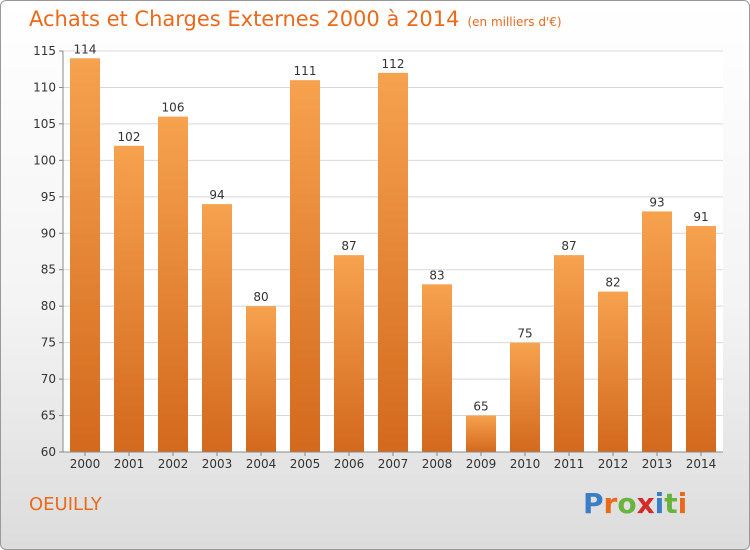  What do you see at coordinates (436, 275) in the screenshot?
I see `bar-value-label: 83` at bounding box center [436, 275].